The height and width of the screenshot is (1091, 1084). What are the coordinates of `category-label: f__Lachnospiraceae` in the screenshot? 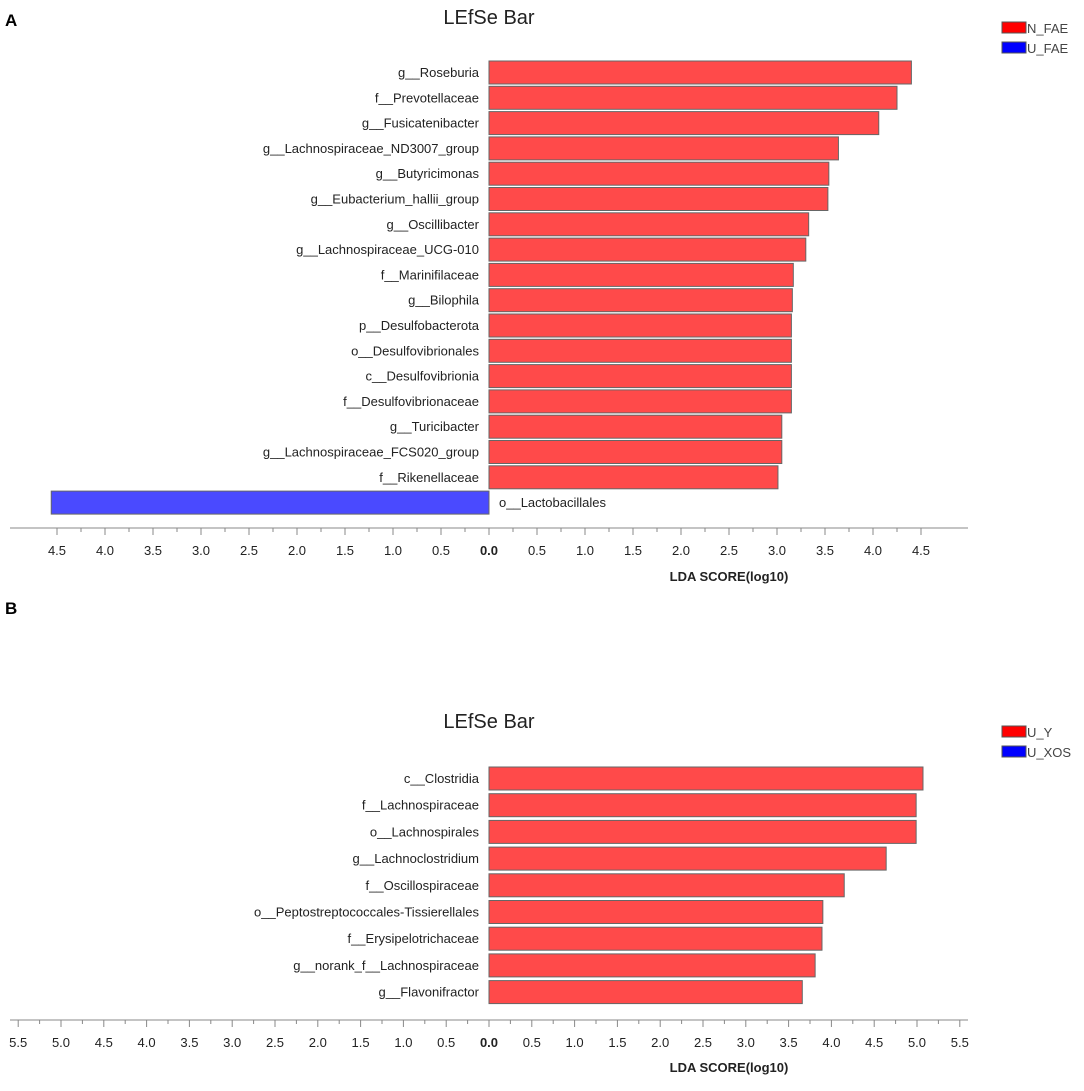 It's located at (420, 805).